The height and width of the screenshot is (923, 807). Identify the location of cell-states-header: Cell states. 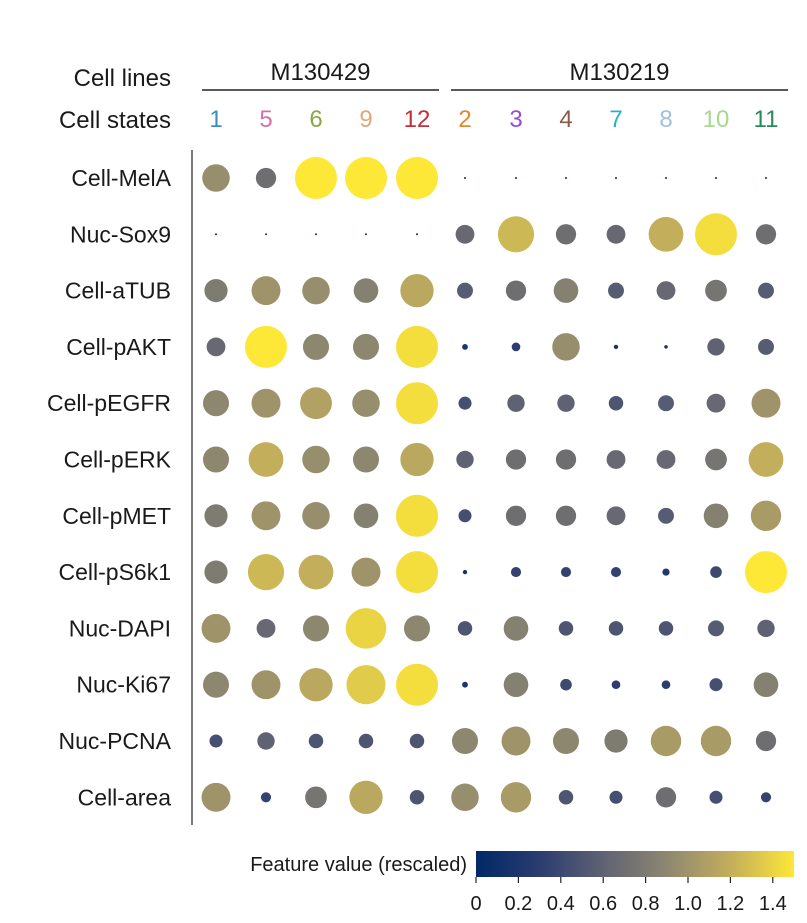
(115, 120).